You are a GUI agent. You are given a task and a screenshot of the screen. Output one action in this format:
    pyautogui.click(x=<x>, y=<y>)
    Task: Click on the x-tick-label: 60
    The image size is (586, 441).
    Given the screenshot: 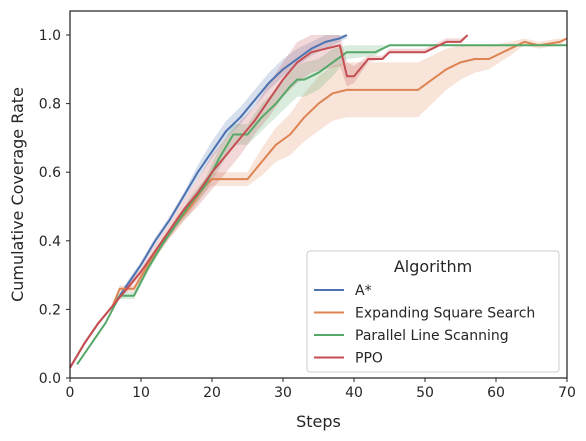 What is the action you would take?
    pyautogui.click(x=496, y=393)
    